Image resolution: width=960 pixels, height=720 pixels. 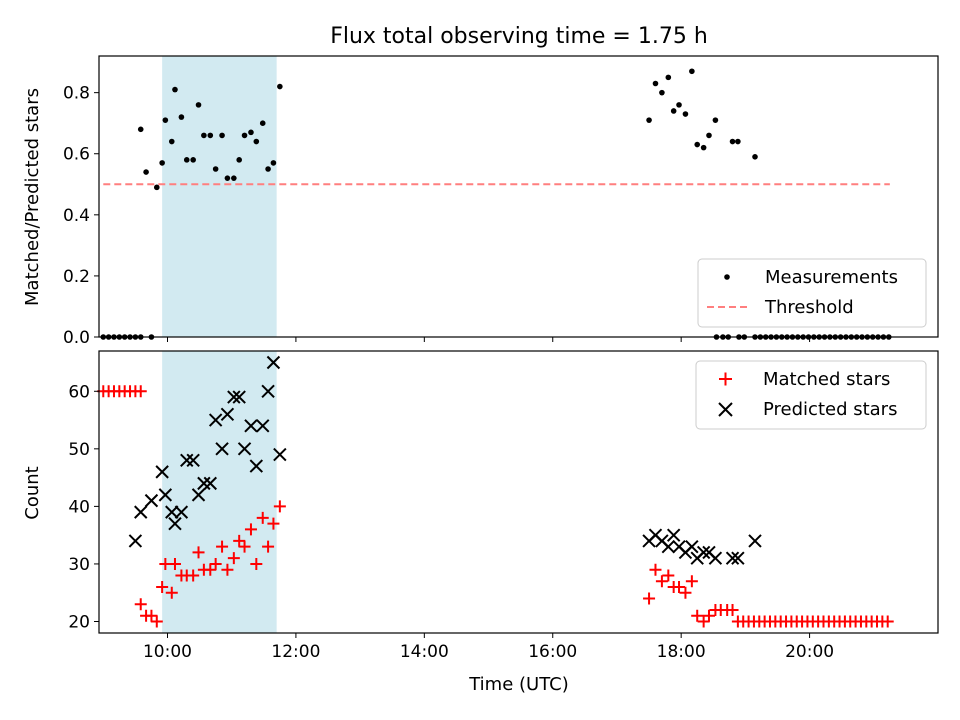 I want to click on legend-predicted-label: Predicted stars, so click(x=830, y=409).